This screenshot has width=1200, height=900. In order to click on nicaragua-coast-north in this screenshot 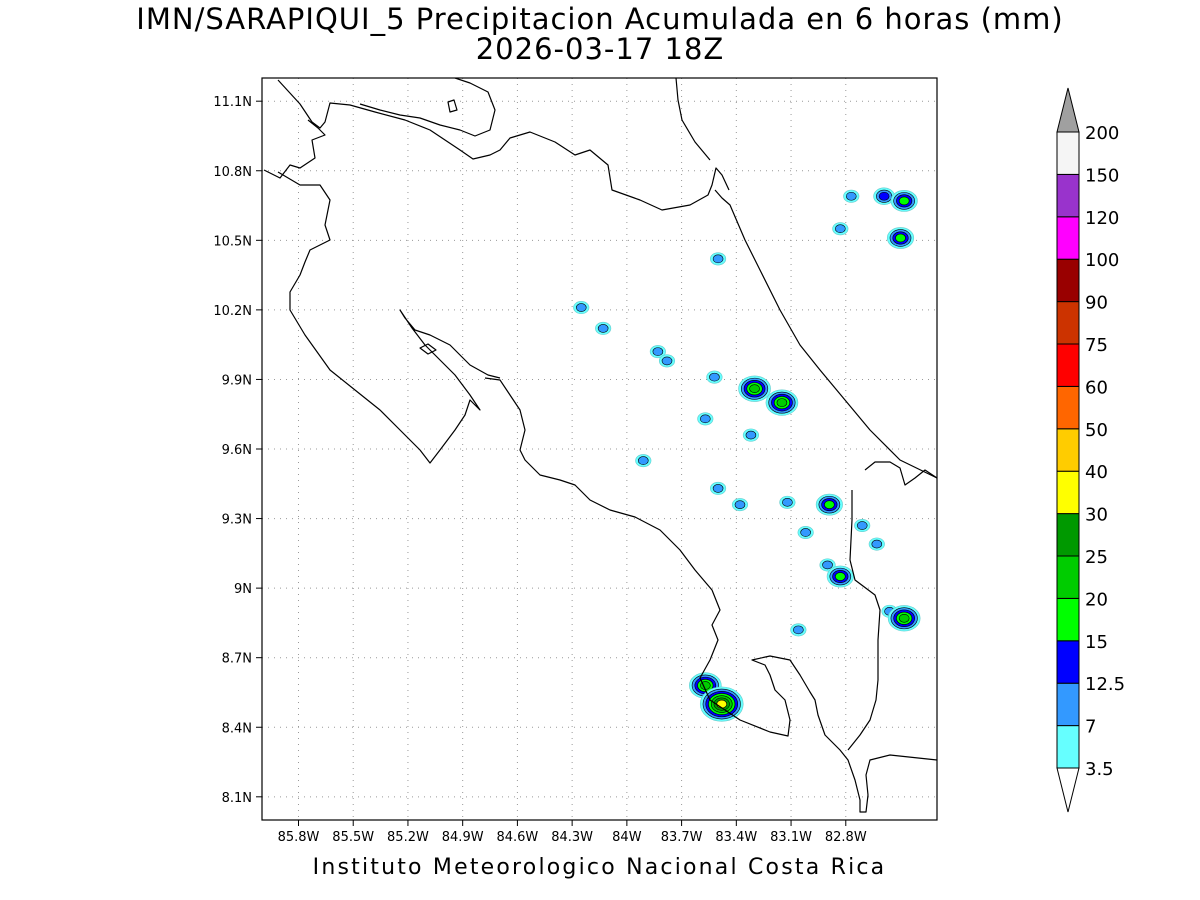, I will do `click(427, 107)`.